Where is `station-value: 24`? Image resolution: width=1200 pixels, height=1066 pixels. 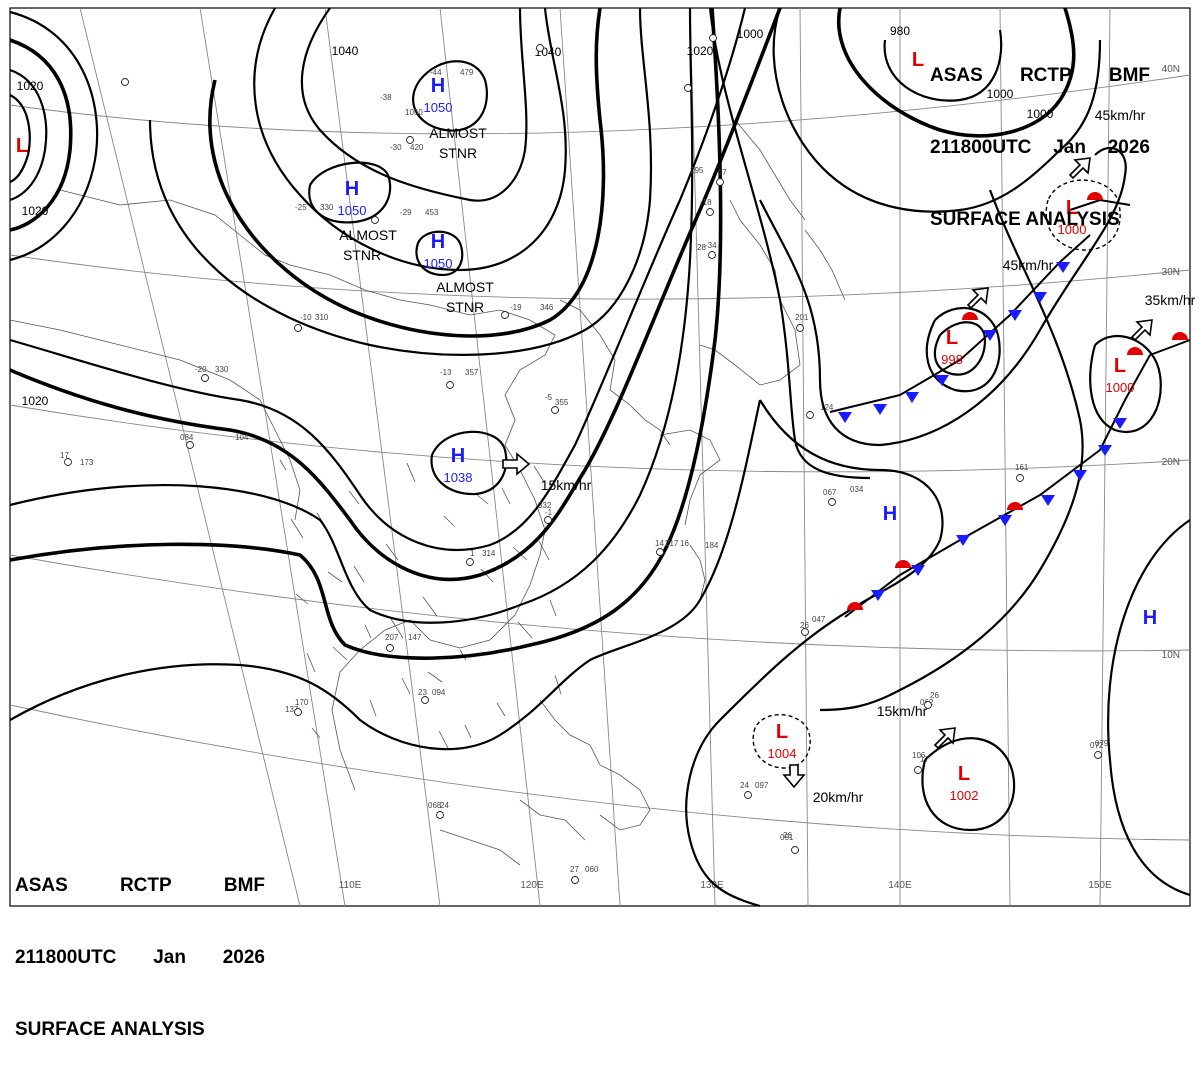 station-value: 24 is located at coordinates (444, 805).